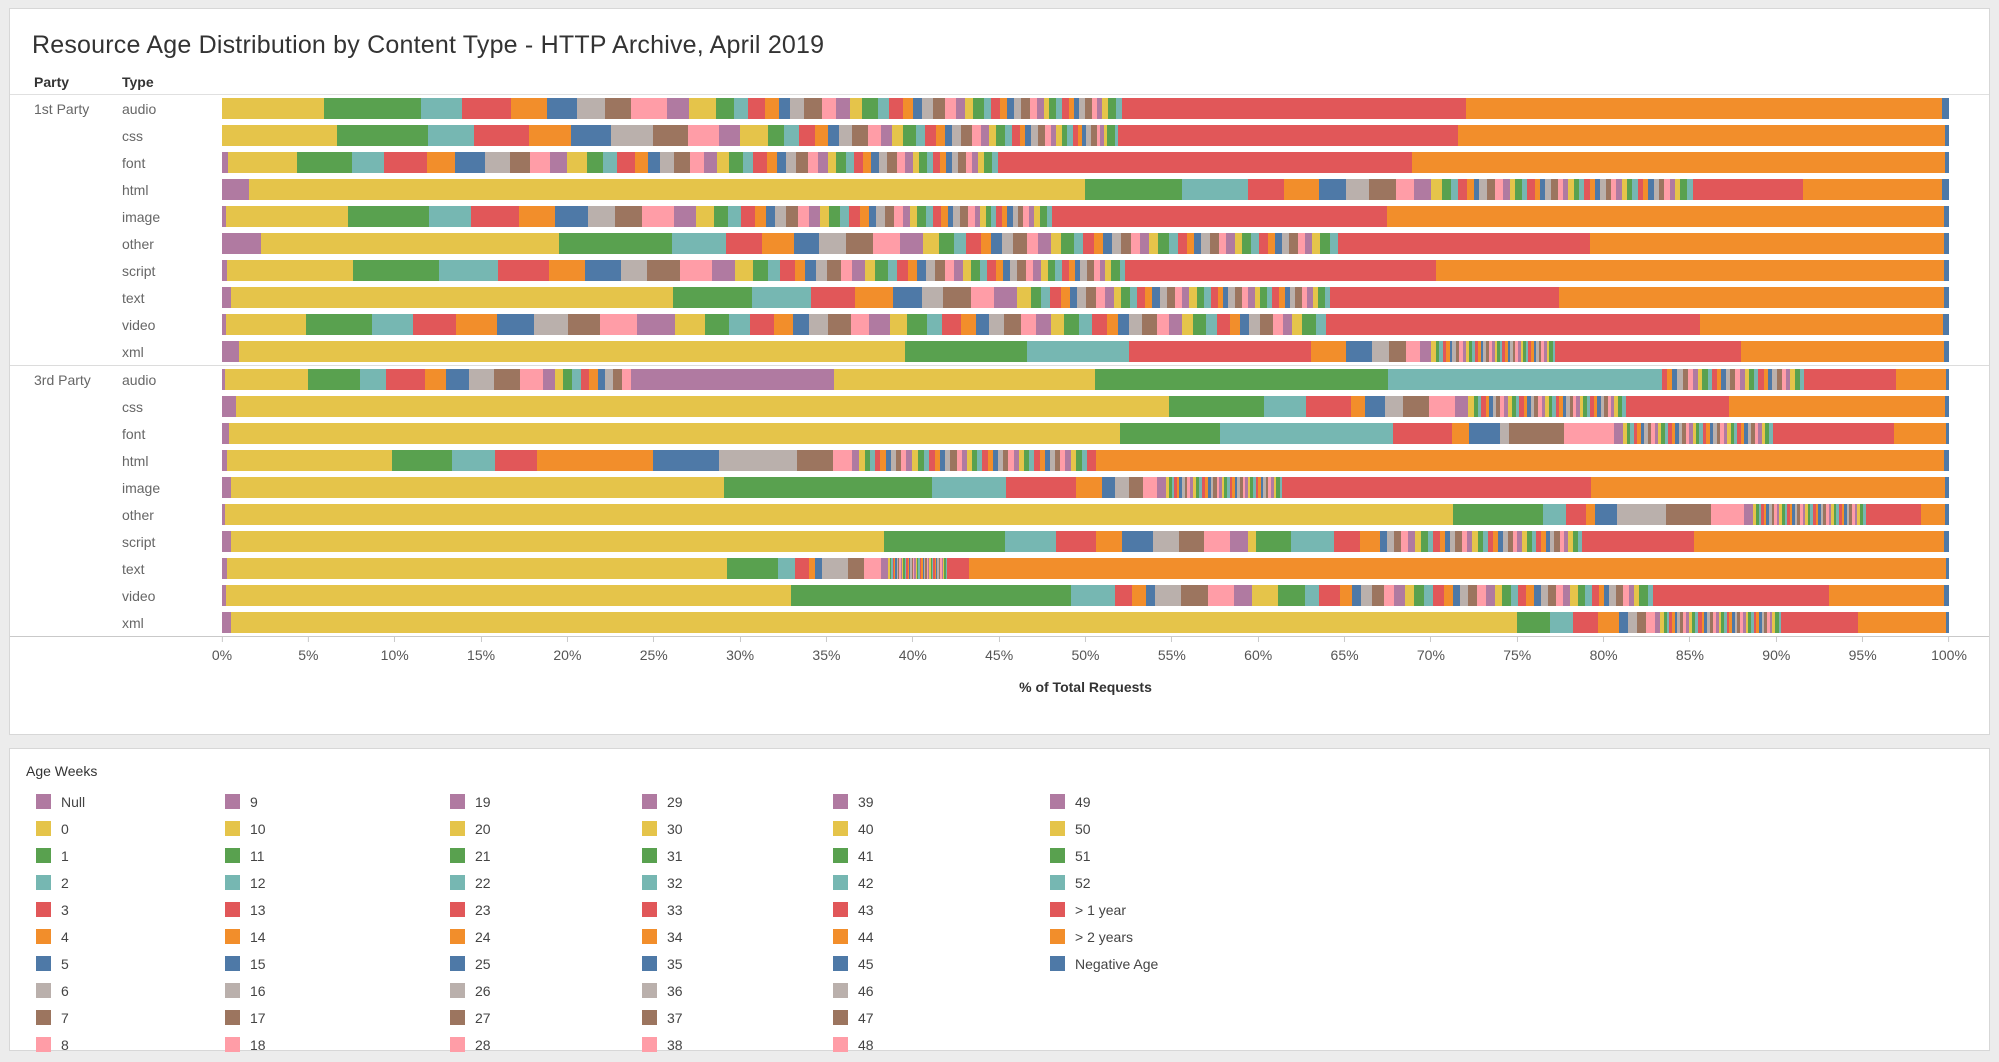 The width and height of the screenshot is (1999, 1062). What do you see at coordinates (141, 216) in the screenshot?
I see `type-label: image` at bounding box center [141, 216].